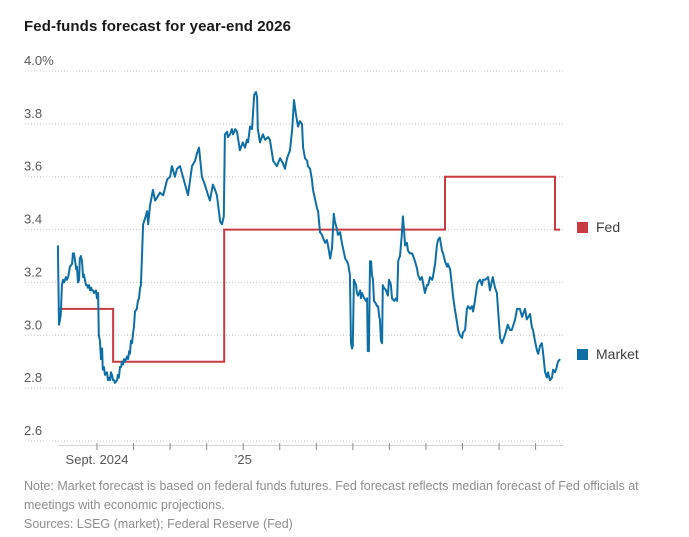 This screenshot has width=689, height=537. Describe the element at coordinates (158, 26) in the screenshot. I see `chart-title: Fed-funds forecast for year-end 2026` at that location.